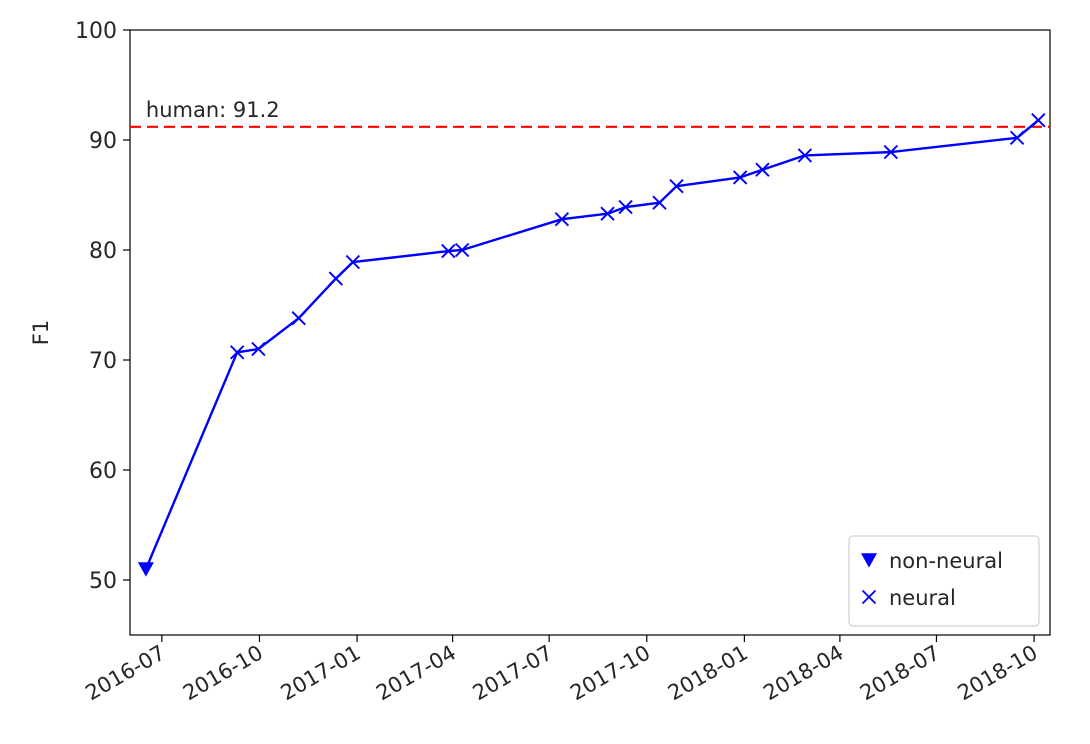 This screenshot has height=744, width=1090. Describe the element at coordinates (103, 471) in the screenshot. I see `y-tick-label: 60` at that location.